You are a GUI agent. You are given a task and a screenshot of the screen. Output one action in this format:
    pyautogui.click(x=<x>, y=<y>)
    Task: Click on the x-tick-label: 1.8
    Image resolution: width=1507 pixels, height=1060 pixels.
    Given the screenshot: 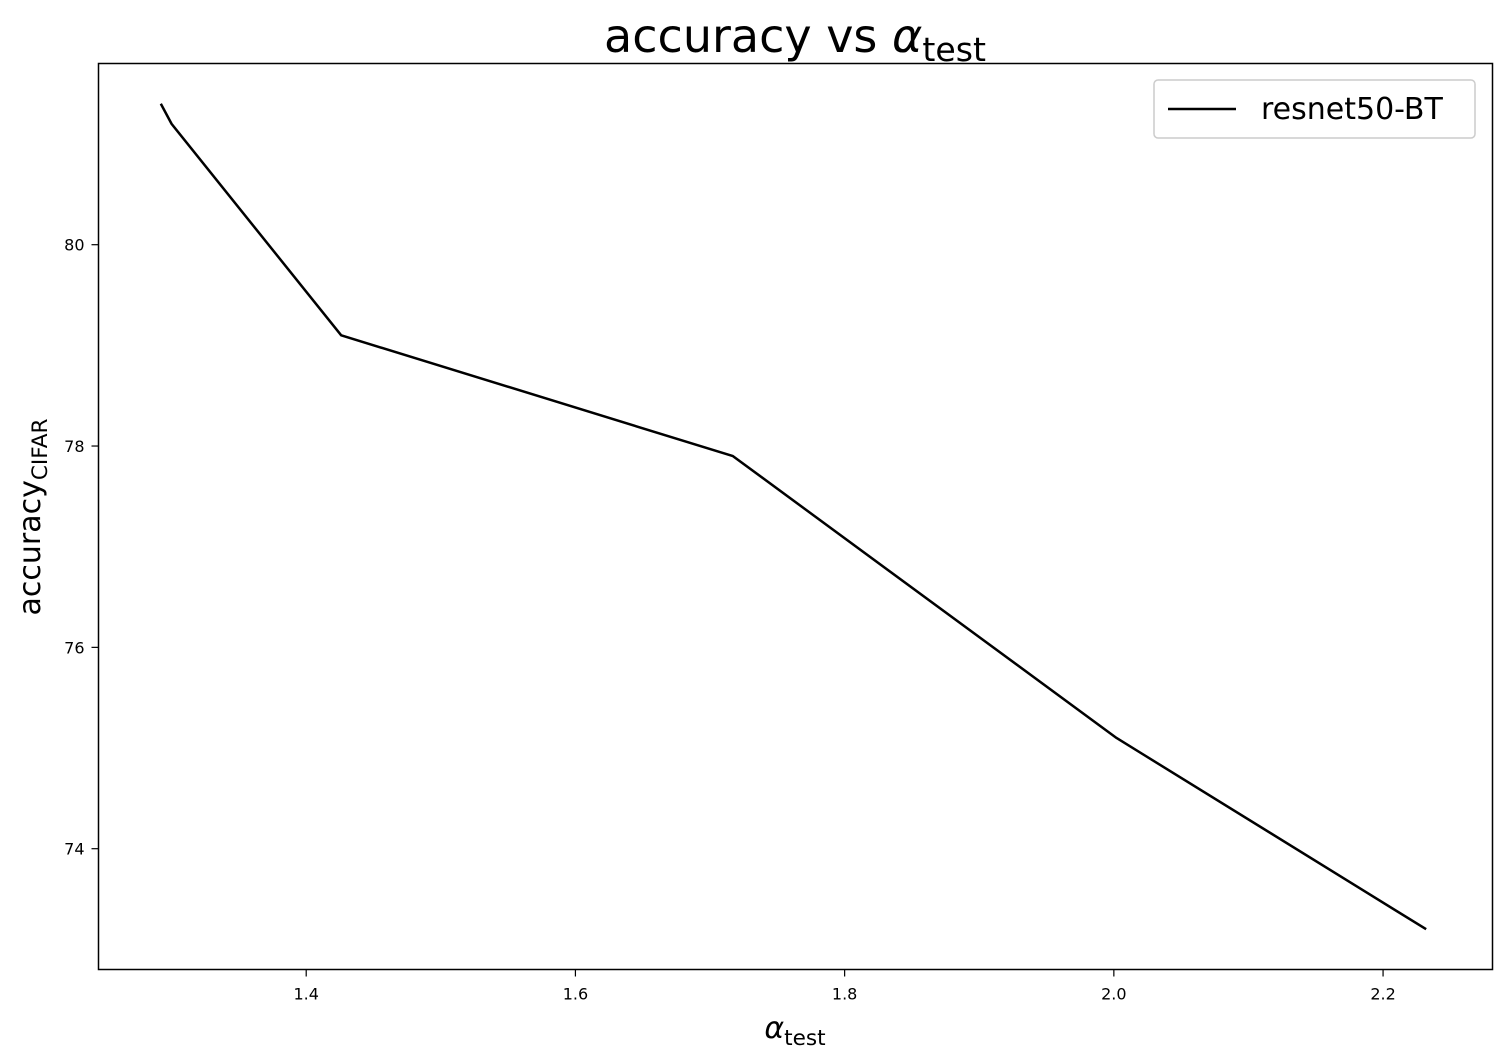 What is the action you would take?
    pyautogui.click(x=844, y=994)
    